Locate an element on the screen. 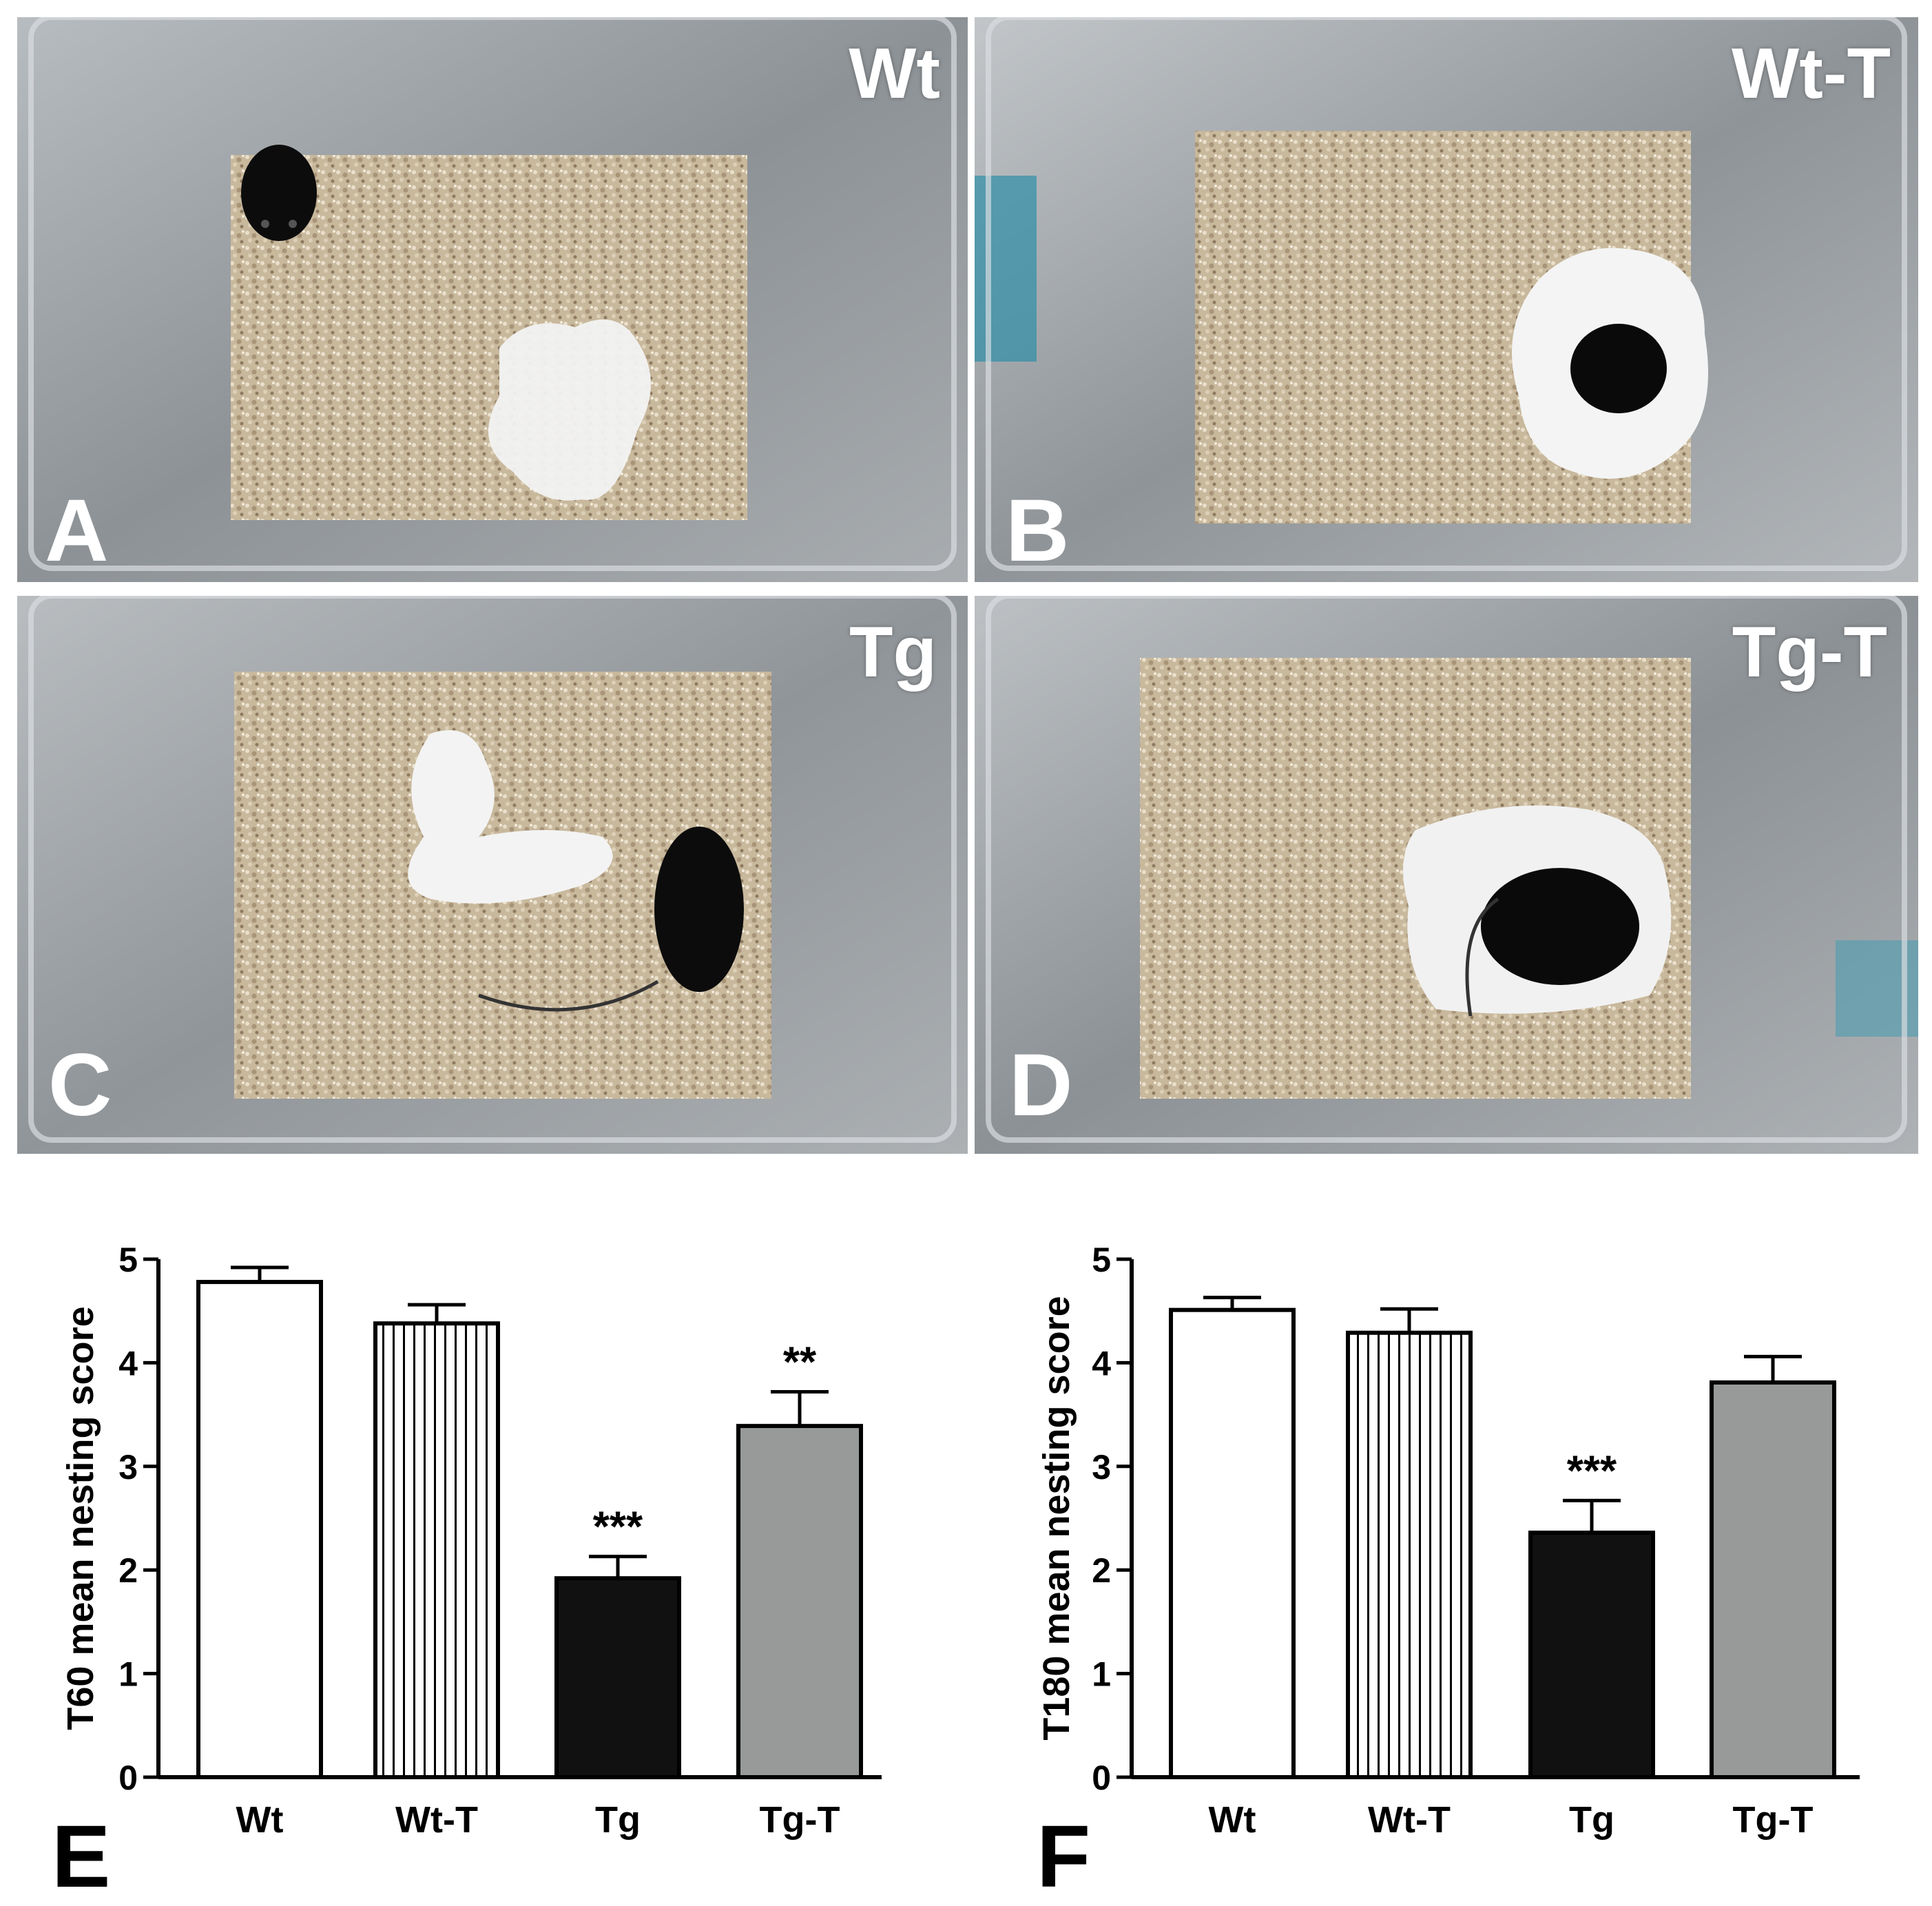 The width and height of the screenshot is (1932, 1906). panel-letter-f: F is located at coordinates (1064, 1856).